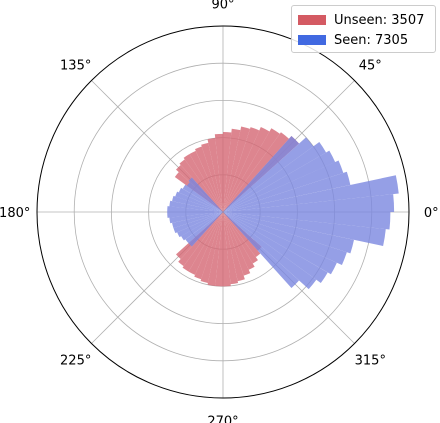  Describe the element at coordinates (75, 360) in the screenshot. I see `angular-tick-label-5: 225°` at that location.